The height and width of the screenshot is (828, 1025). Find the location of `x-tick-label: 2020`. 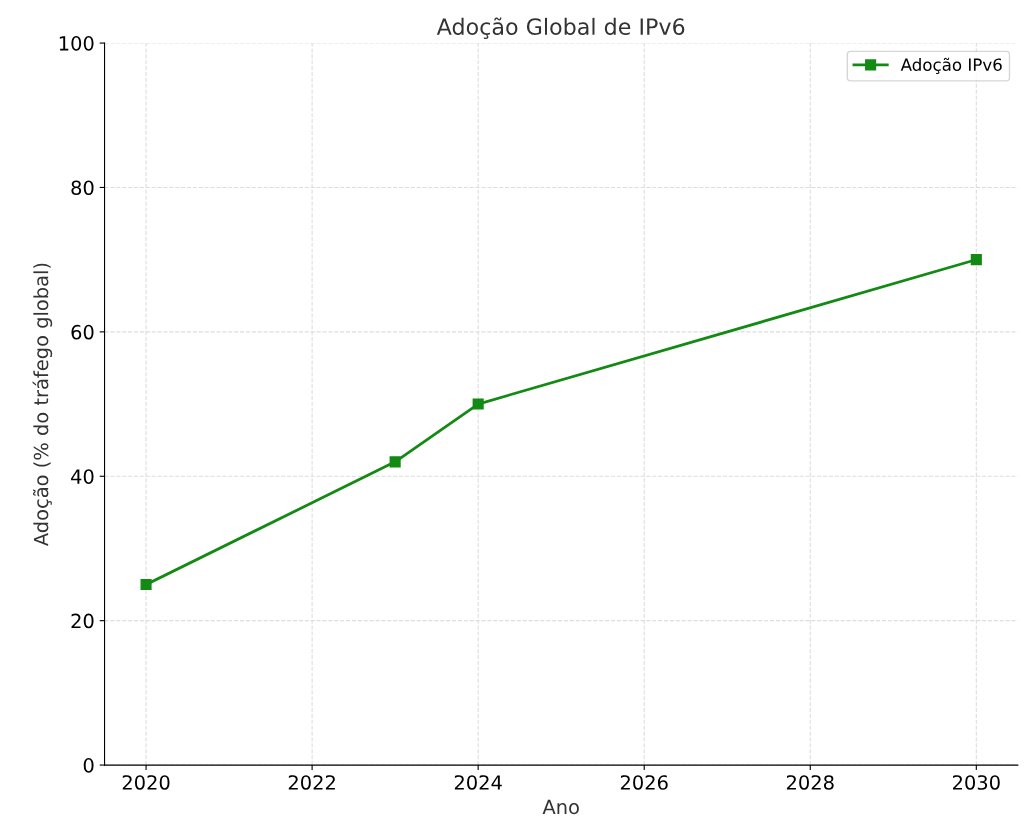

x-tick-label: 2020 is located at coordinates (146, 782).